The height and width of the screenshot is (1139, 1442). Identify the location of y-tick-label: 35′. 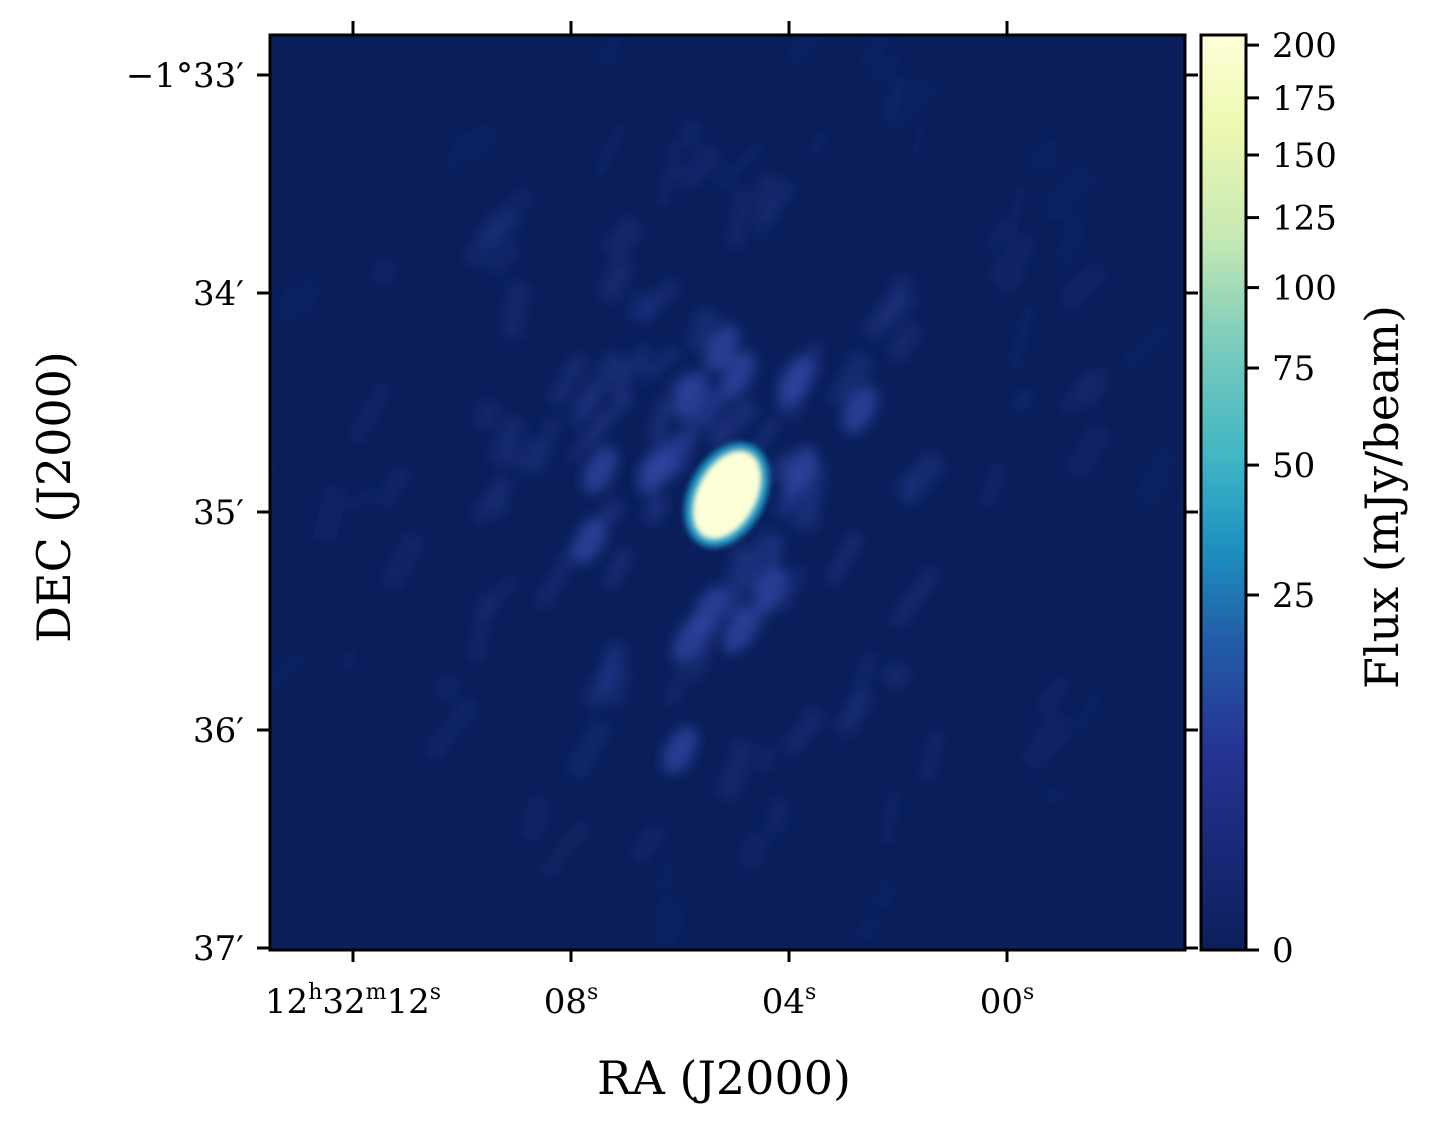
(218, 513).